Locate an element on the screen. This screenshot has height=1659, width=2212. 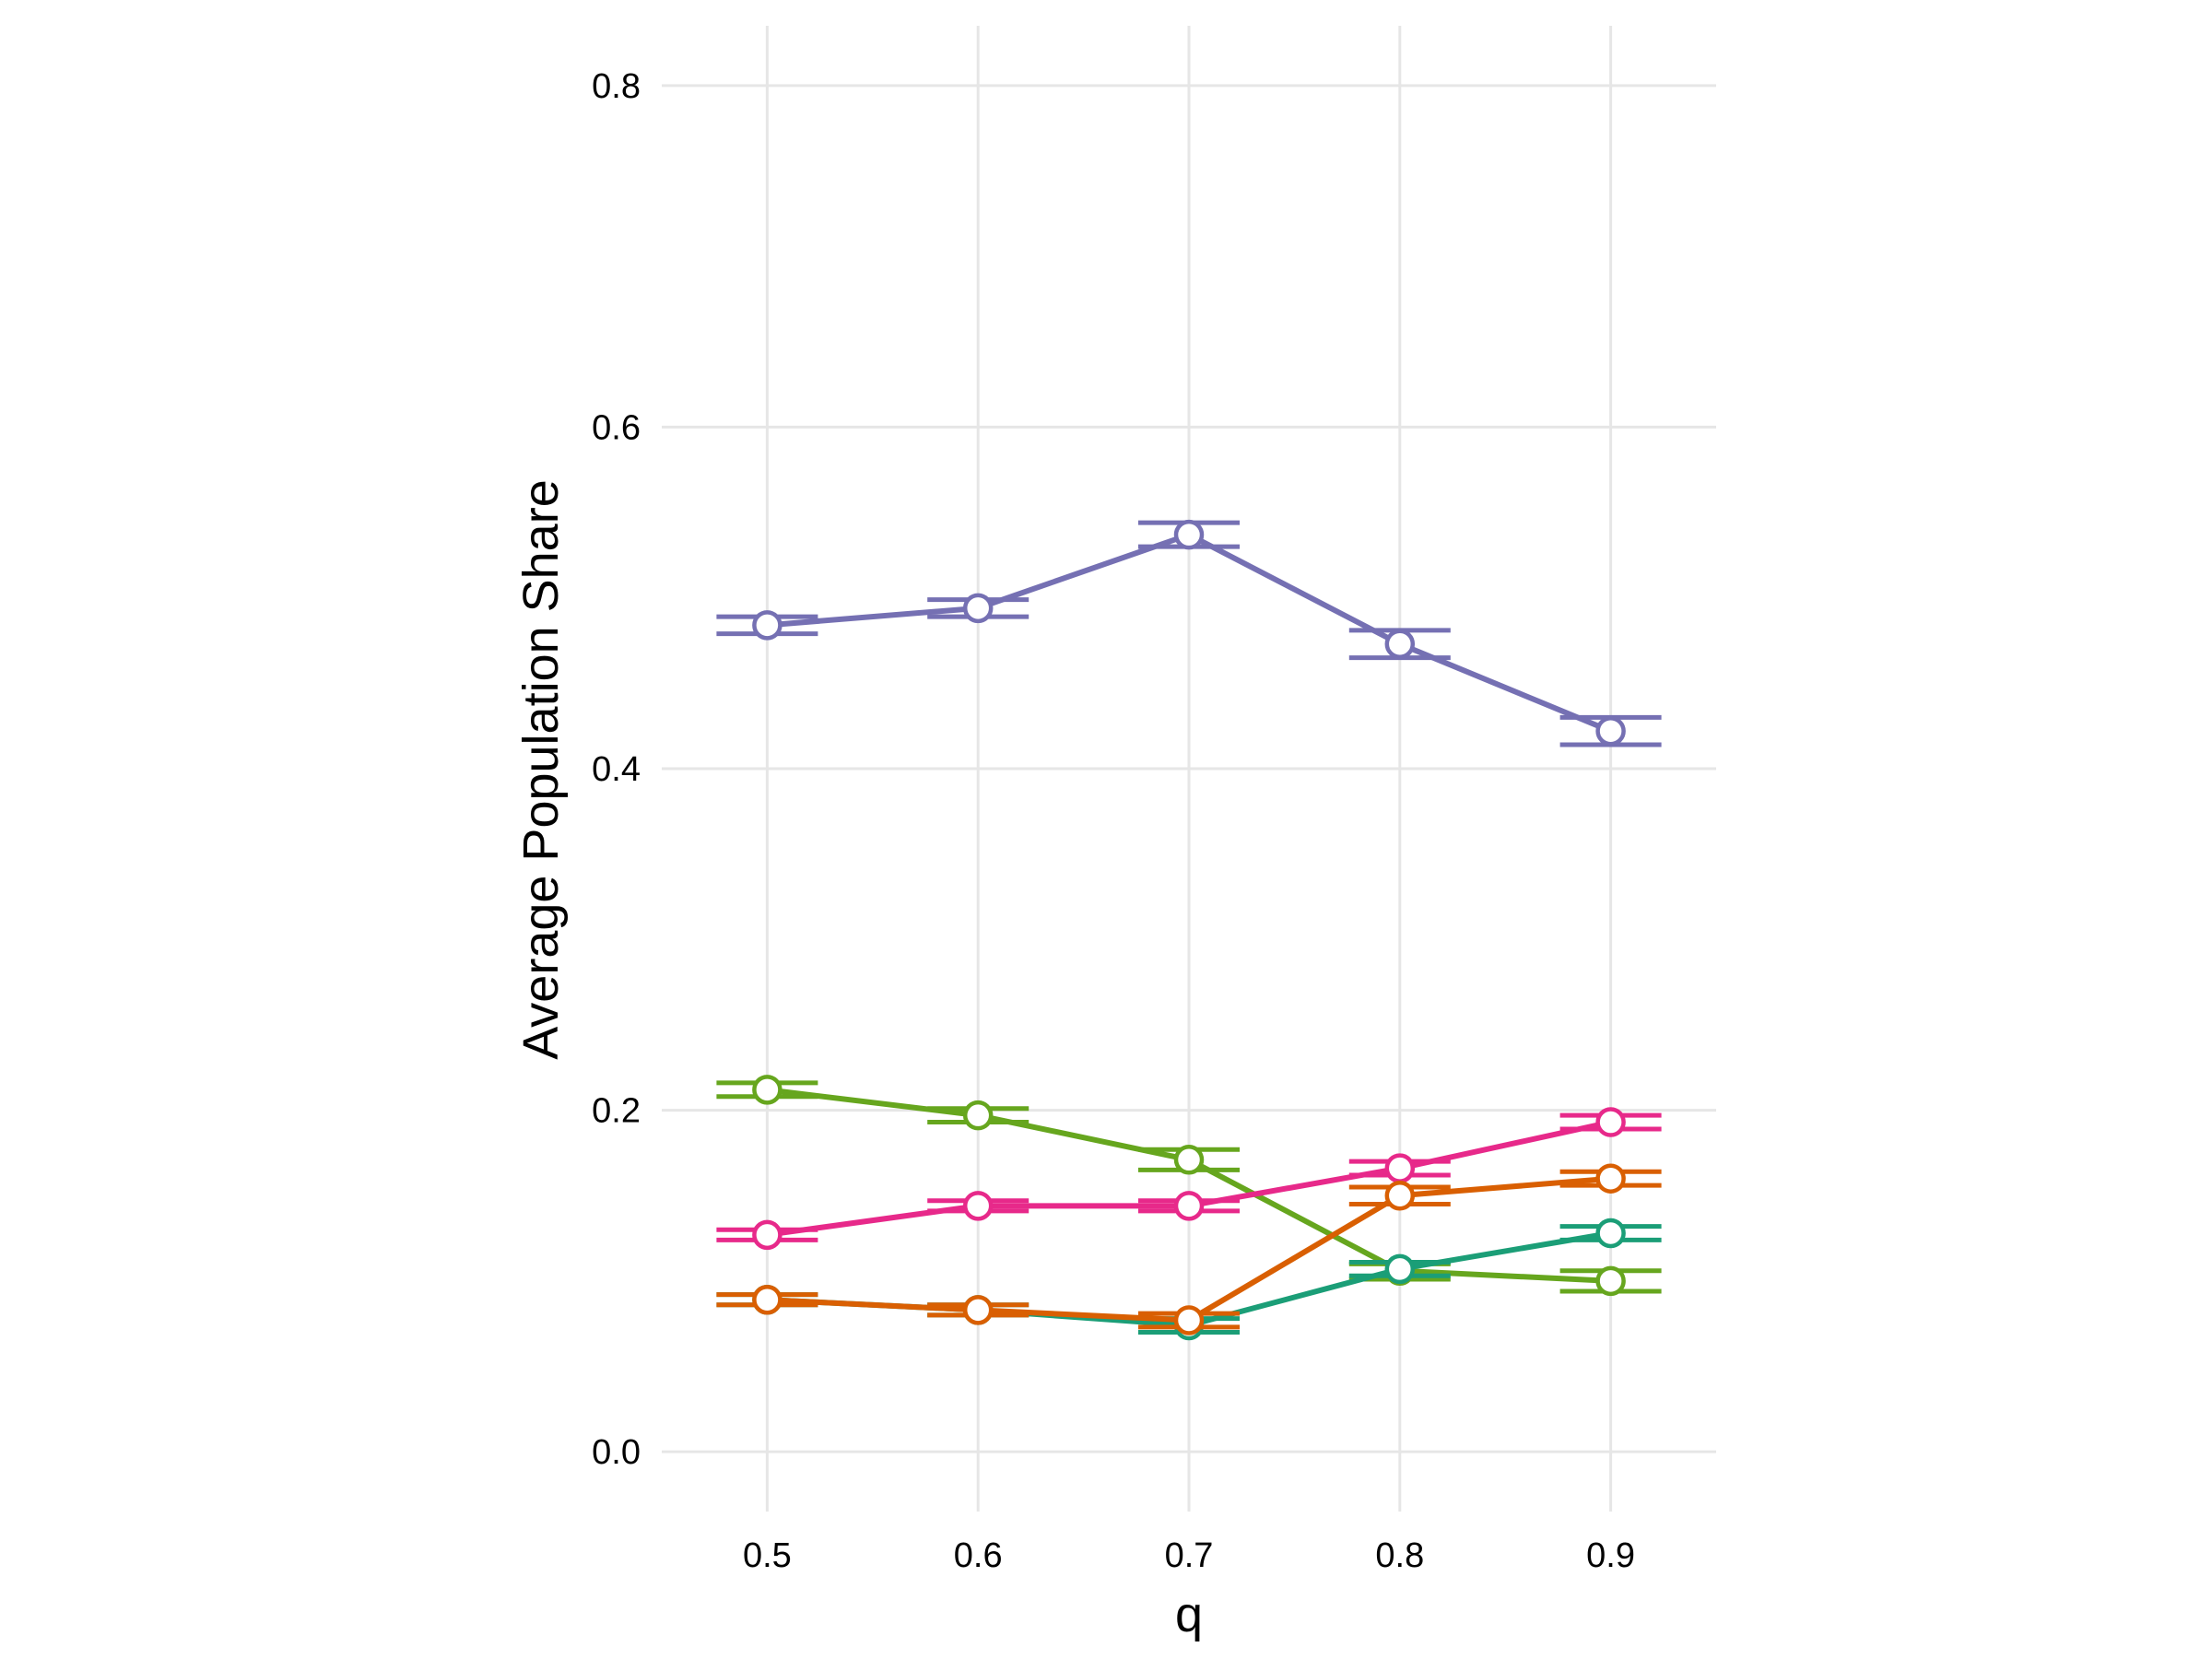
x-tick-label: 0.7 is located at coordinates (1189, 1555).